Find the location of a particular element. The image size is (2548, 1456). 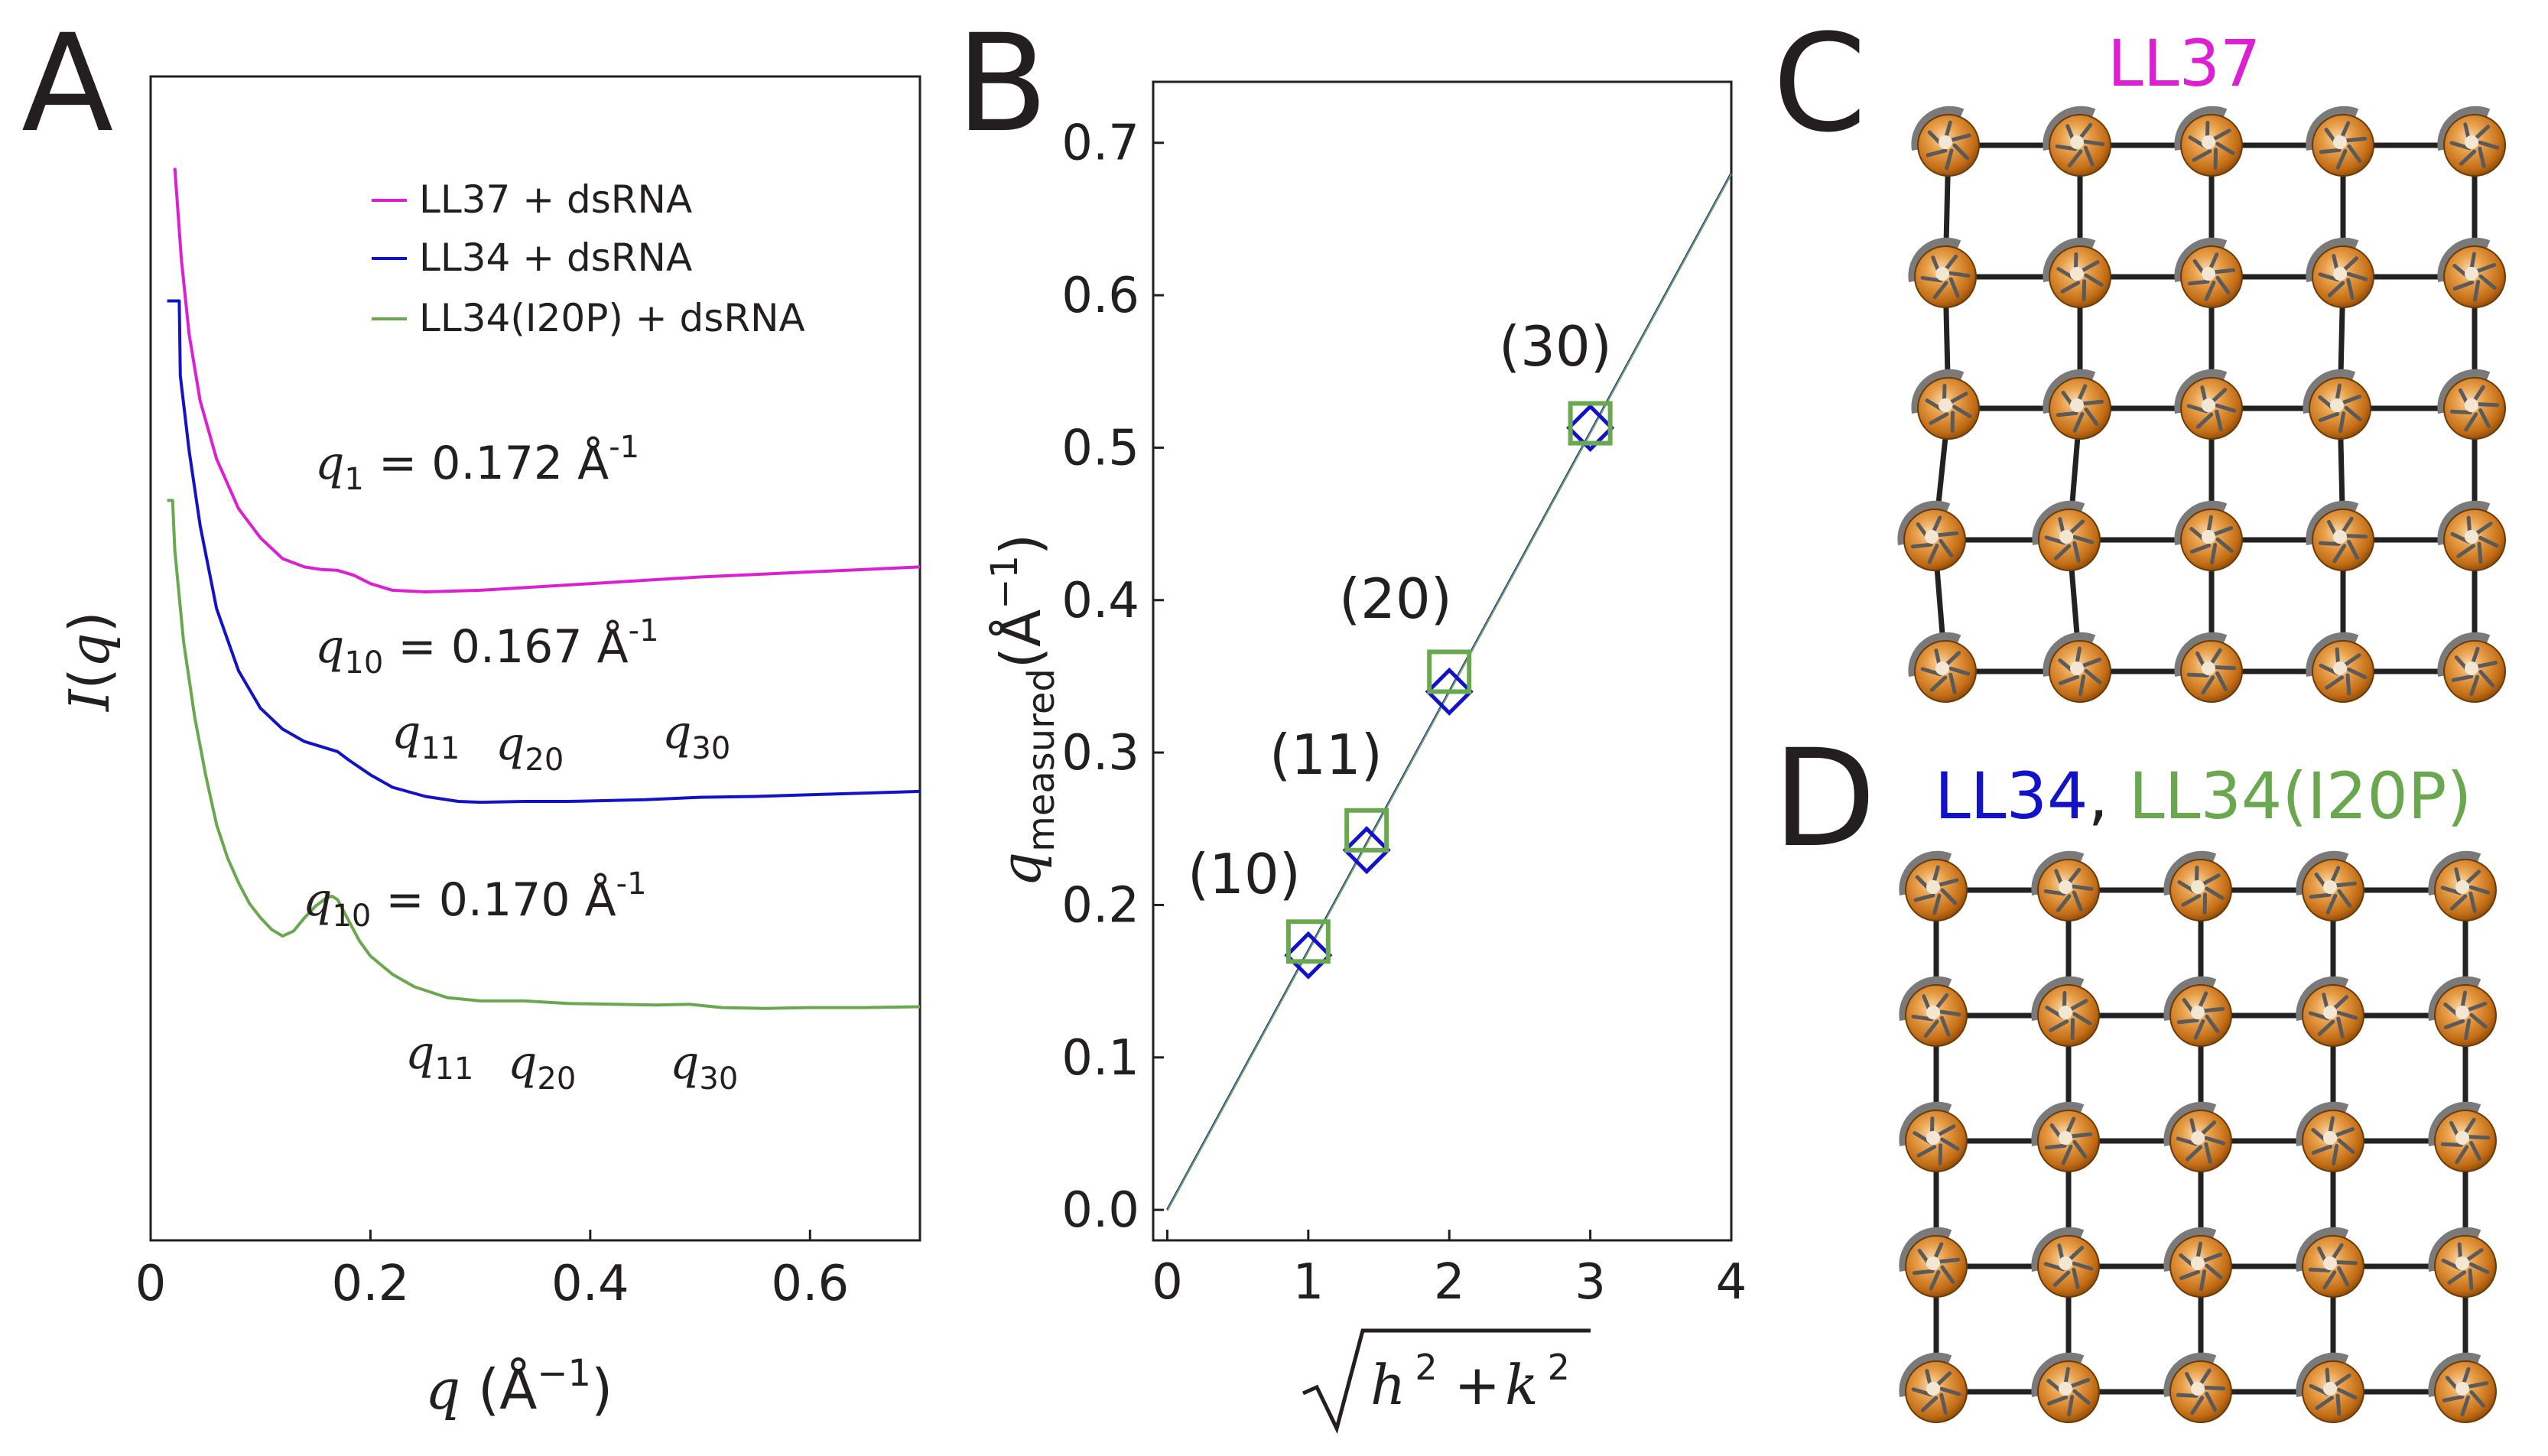

x-label-close: ) is located at coordinates (602, 1389).